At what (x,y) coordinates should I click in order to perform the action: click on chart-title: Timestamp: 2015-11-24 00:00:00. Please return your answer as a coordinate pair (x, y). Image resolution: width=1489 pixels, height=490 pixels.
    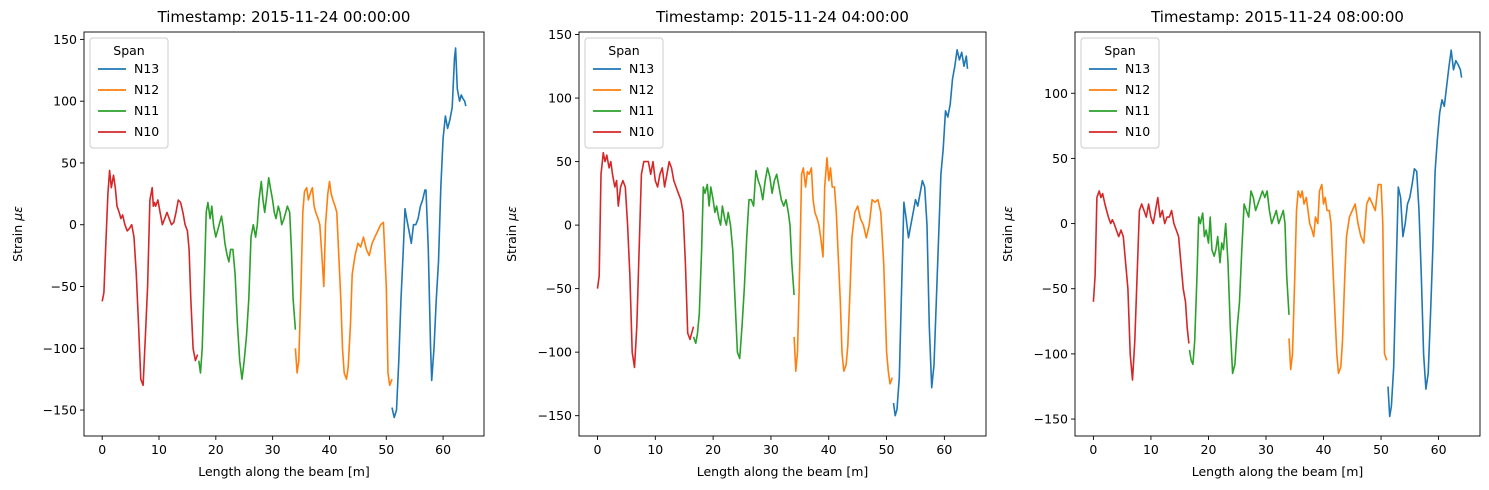
    Looking at the image, I should click on (284, 17).